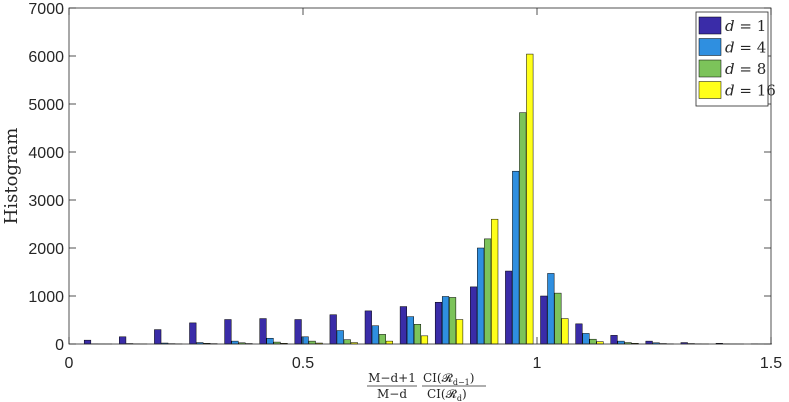 The height and width of the screenshot is (402, 789). I want to click on legend: d = 1 d = 4 d = 8 d = 16, so click(735, 59).